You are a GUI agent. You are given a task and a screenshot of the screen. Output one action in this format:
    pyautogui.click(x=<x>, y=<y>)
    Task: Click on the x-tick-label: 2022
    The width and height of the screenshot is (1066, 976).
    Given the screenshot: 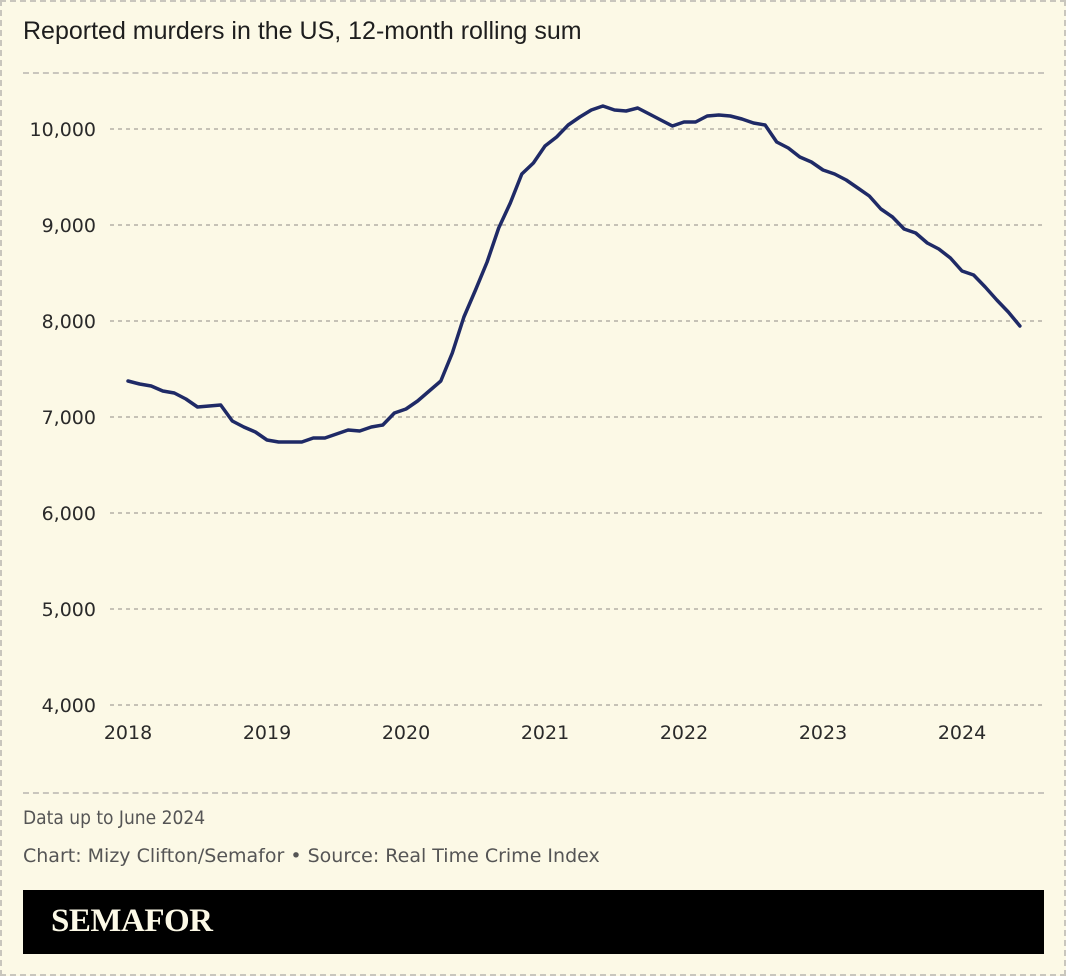 What is the action you would take?
    pyautogui.click(x=684, y=733)
    